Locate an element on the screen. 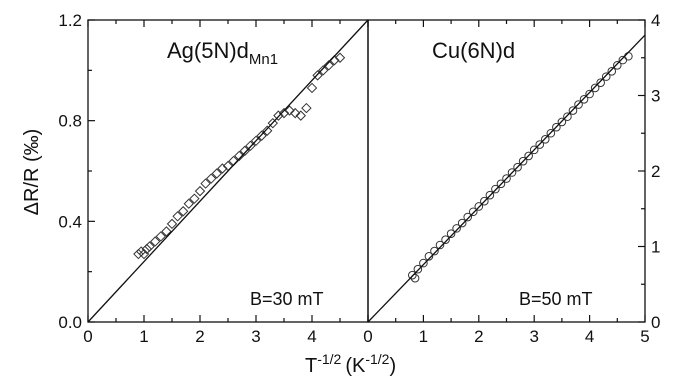 Image resolution: width=676 pixels, height=381 pixels. right-y-tick-label: 0 is located at coordinates (655, 322).